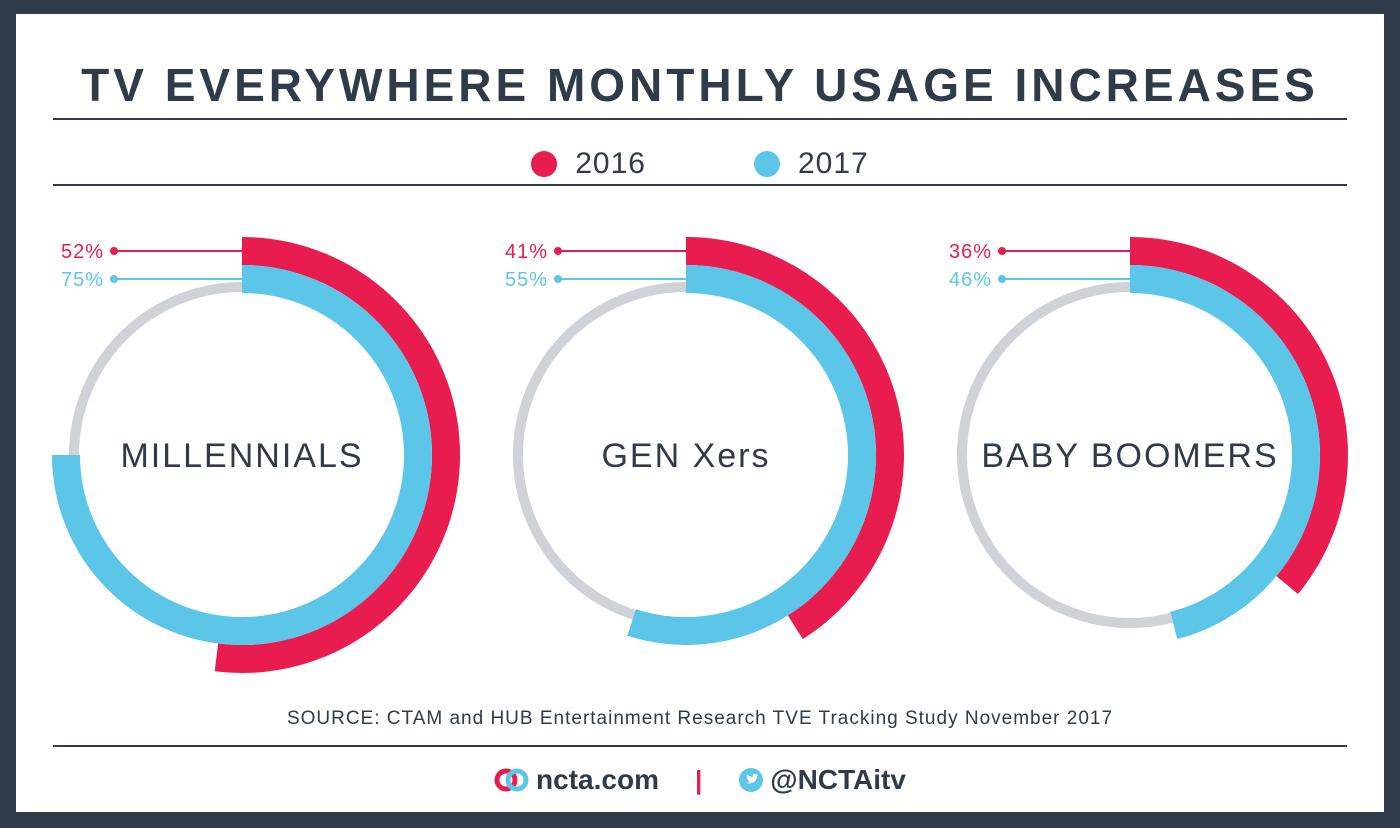 Image resolution: width=1400 pixels, height=828 pixels. What do you see at coordinates (526, 252) in the screenshot?
I see `value-label-2016-gen-xers: 41%` at bounding box center [526, 252].